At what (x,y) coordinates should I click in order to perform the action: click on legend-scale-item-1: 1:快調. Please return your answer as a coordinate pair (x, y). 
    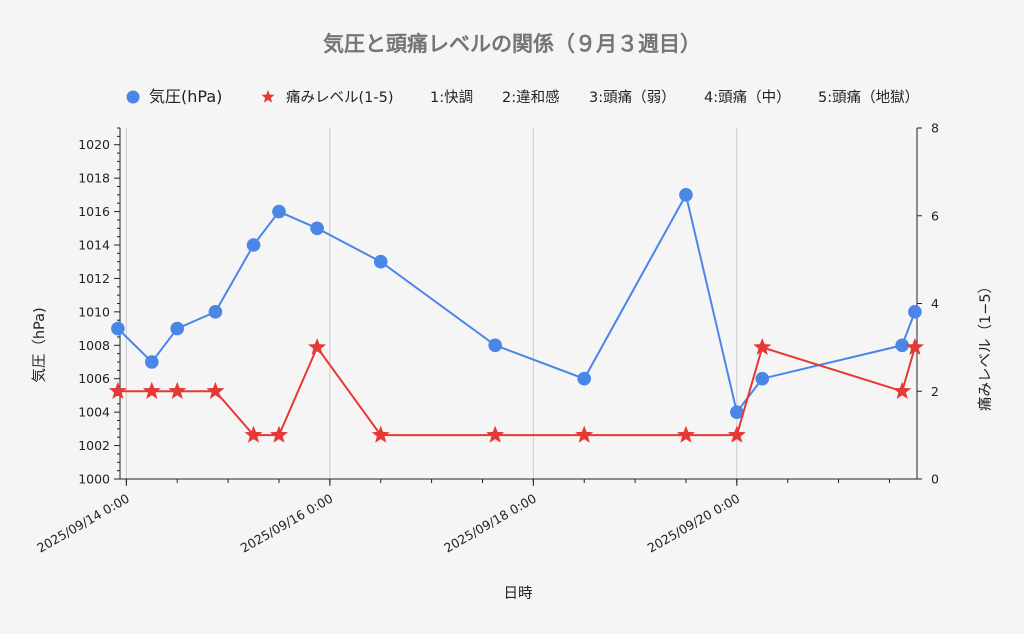
    Looking at the image, I should click on (451, 97).